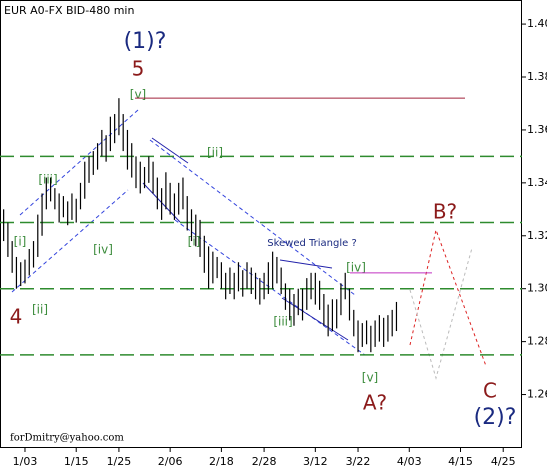 The width and height of the screenshot is (547, 474). I want to click on x-tick-label: 3/12, so click(315, 461).